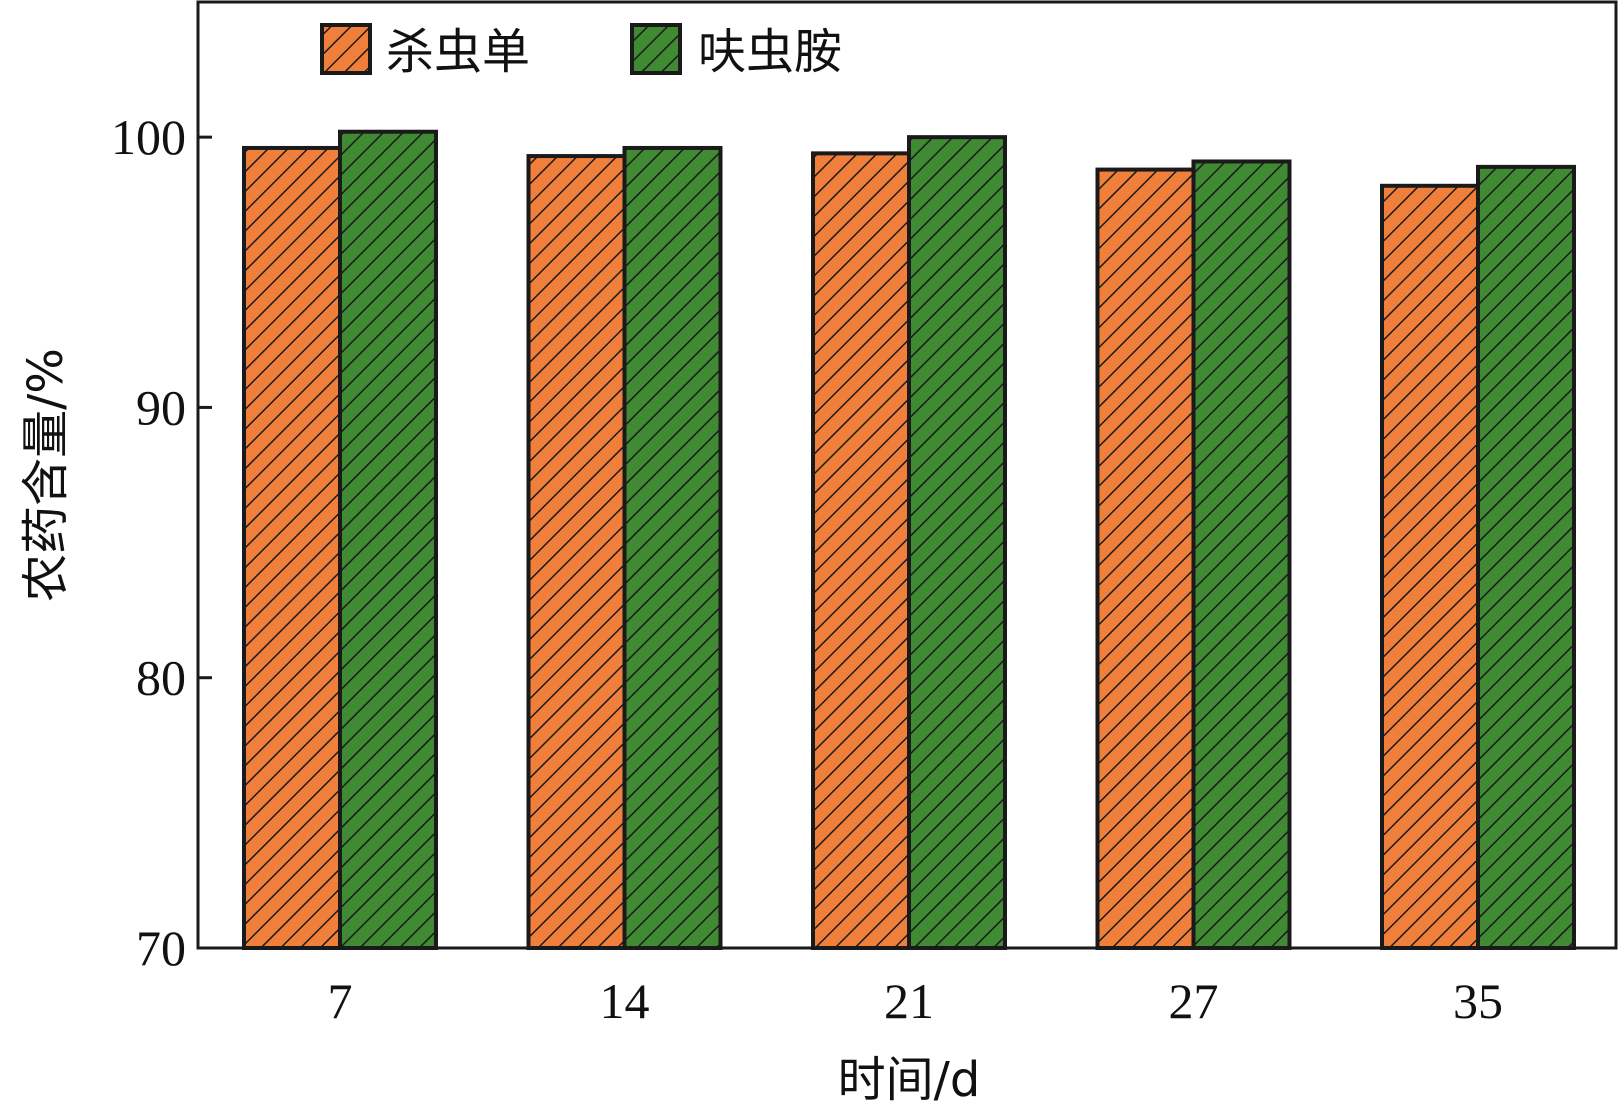 This screenshot has height=1111, width=1621. What do you see at coordinates (161, 678) in the screenshot?
I see `y-tick-label: 80` at bounding box center [161, 678].